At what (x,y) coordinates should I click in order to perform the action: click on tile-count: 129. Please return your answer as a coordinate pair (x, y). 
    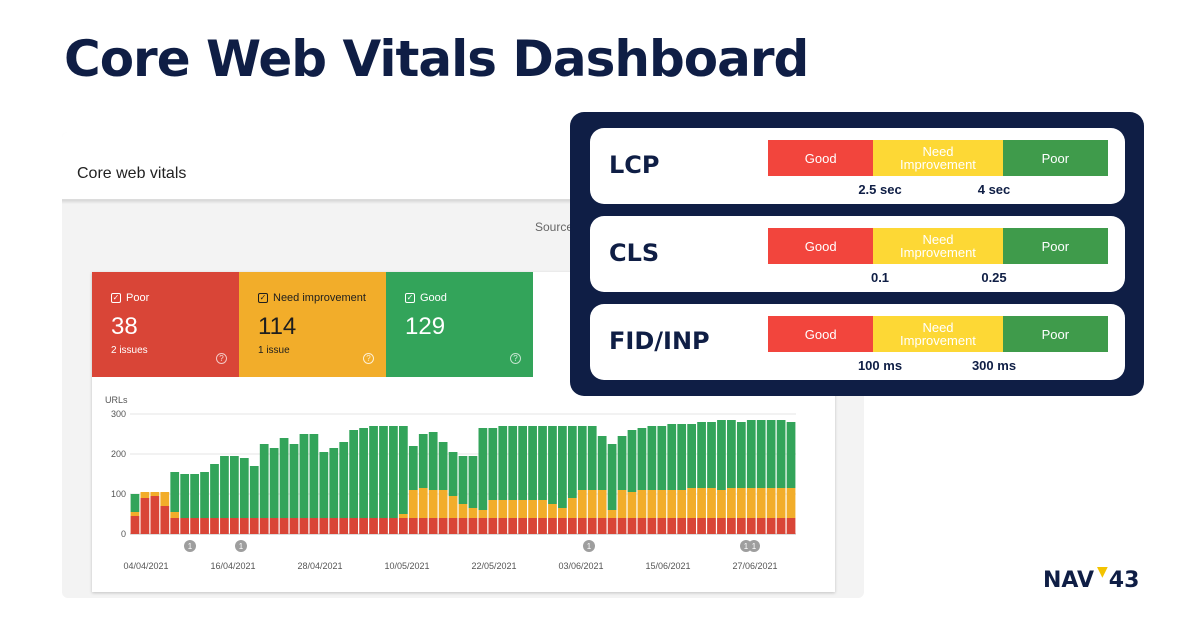
    Looking at the image, I should click on (425, 326).